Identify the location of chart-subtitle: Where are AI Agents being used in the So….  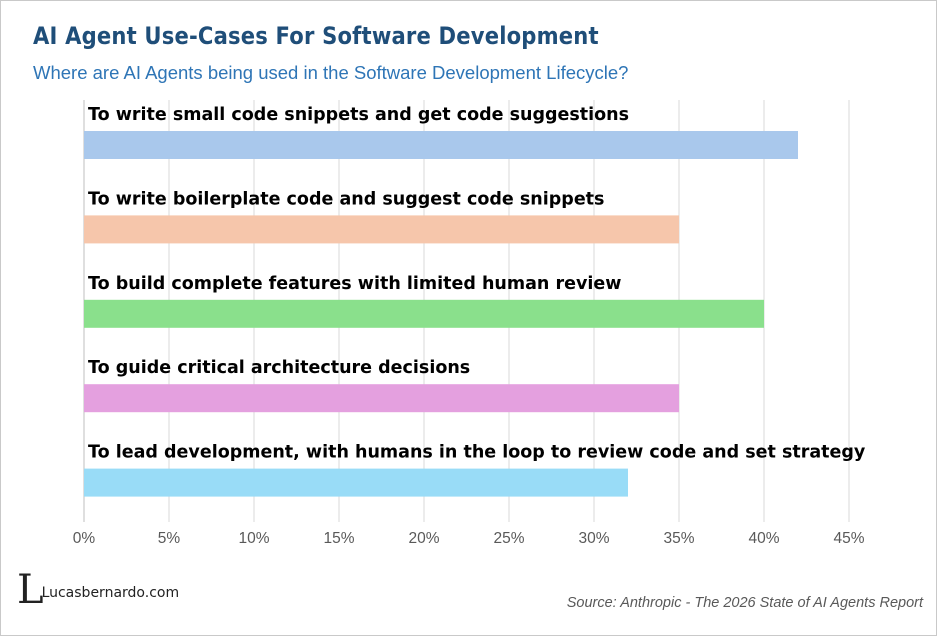
(331, 72).